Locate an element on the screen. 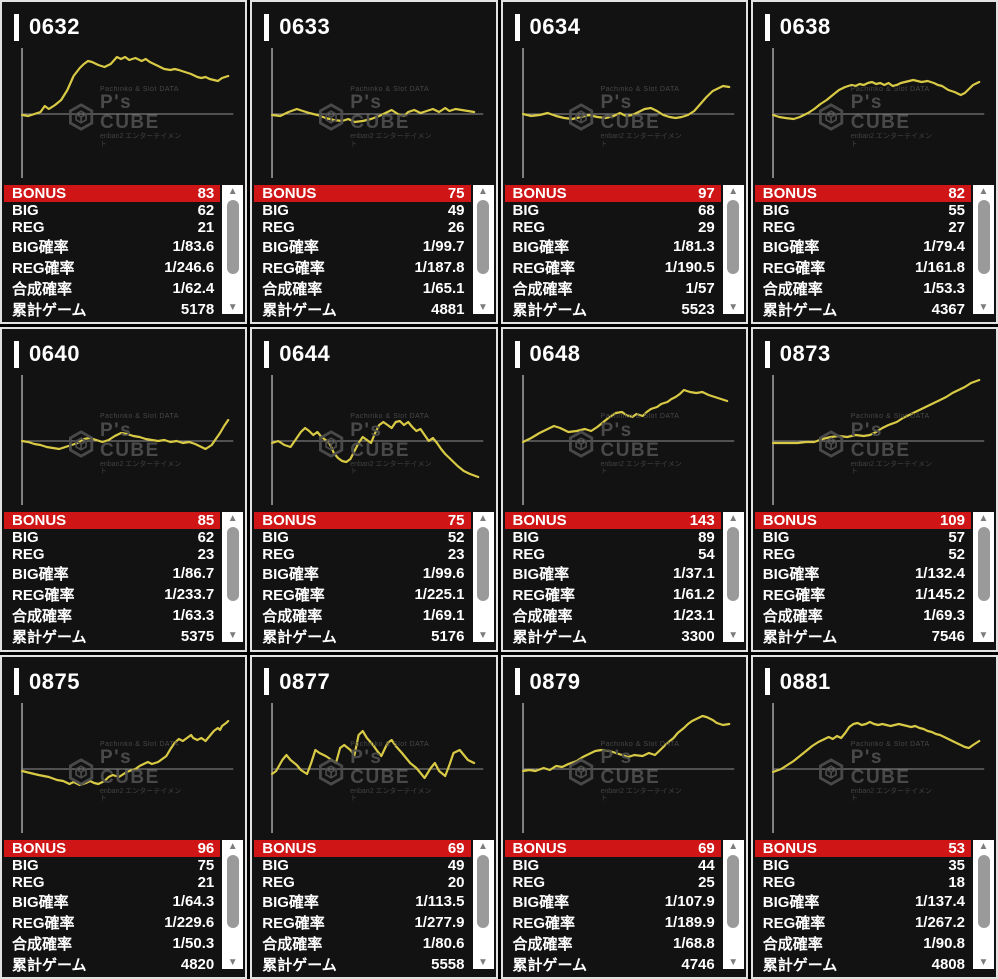  stat-row: BIG 68 is located at coordinates (613, 210).